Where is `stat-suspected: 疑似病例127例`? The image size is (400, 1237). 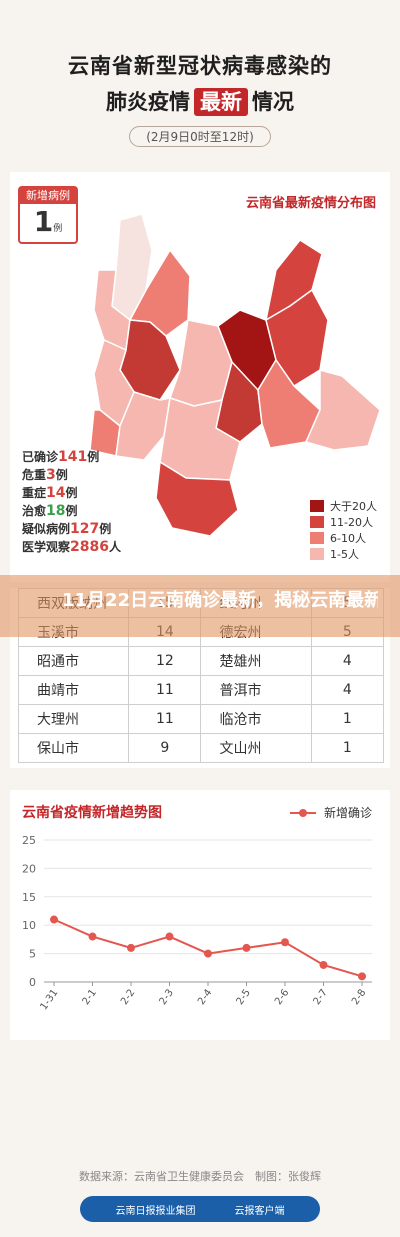 stat-suspected: 疑似病例127例 is located at coordinates (67, 529).